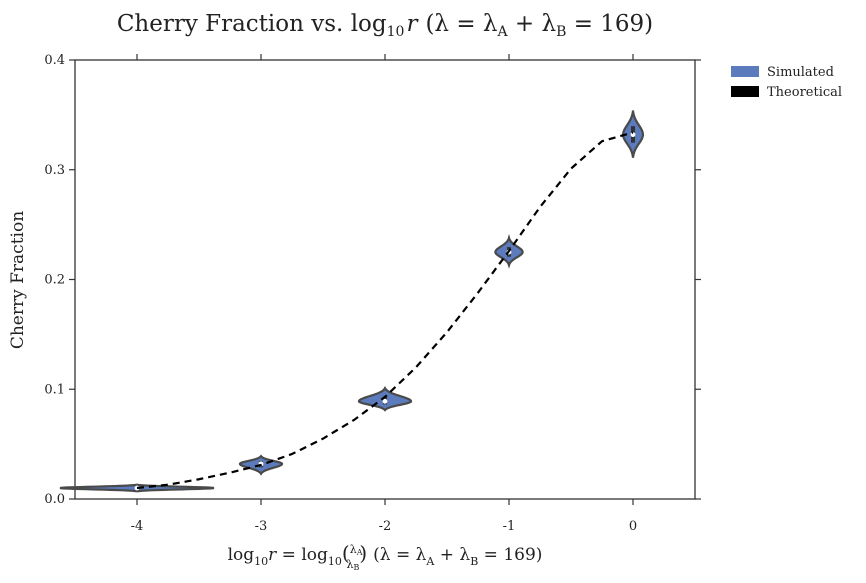 Image resolution: width=866 pixels, height=583 pixels. Describe the element at coordinates (335, 561) in the screenshot. I see `xlabel-sub10b: 10` at that location.